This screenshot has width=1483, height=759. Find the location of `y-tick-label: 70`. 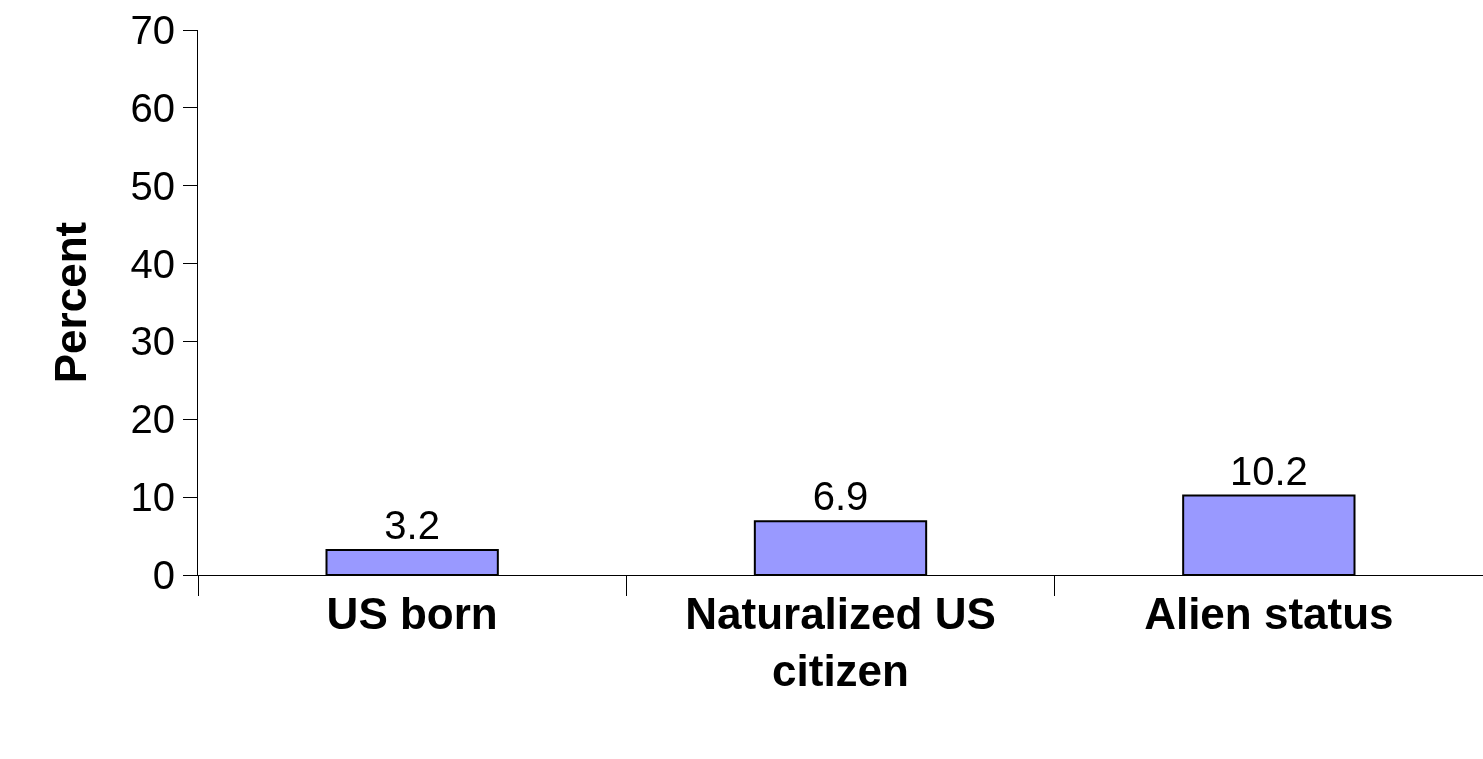

y-tick-label: 70 is located at coordinates (152, 30).